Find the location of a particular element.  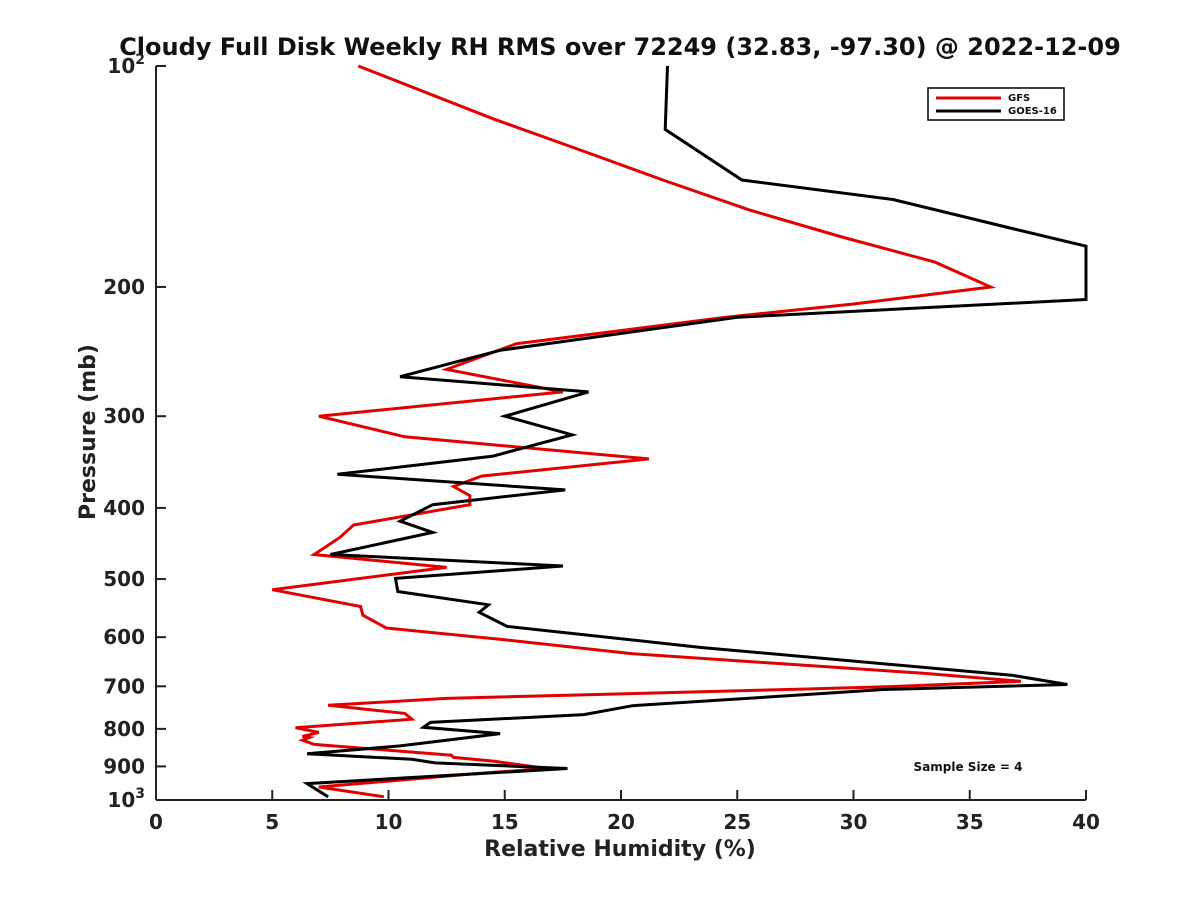

y-tick-label: 900 is located at coordinates (124, 766).